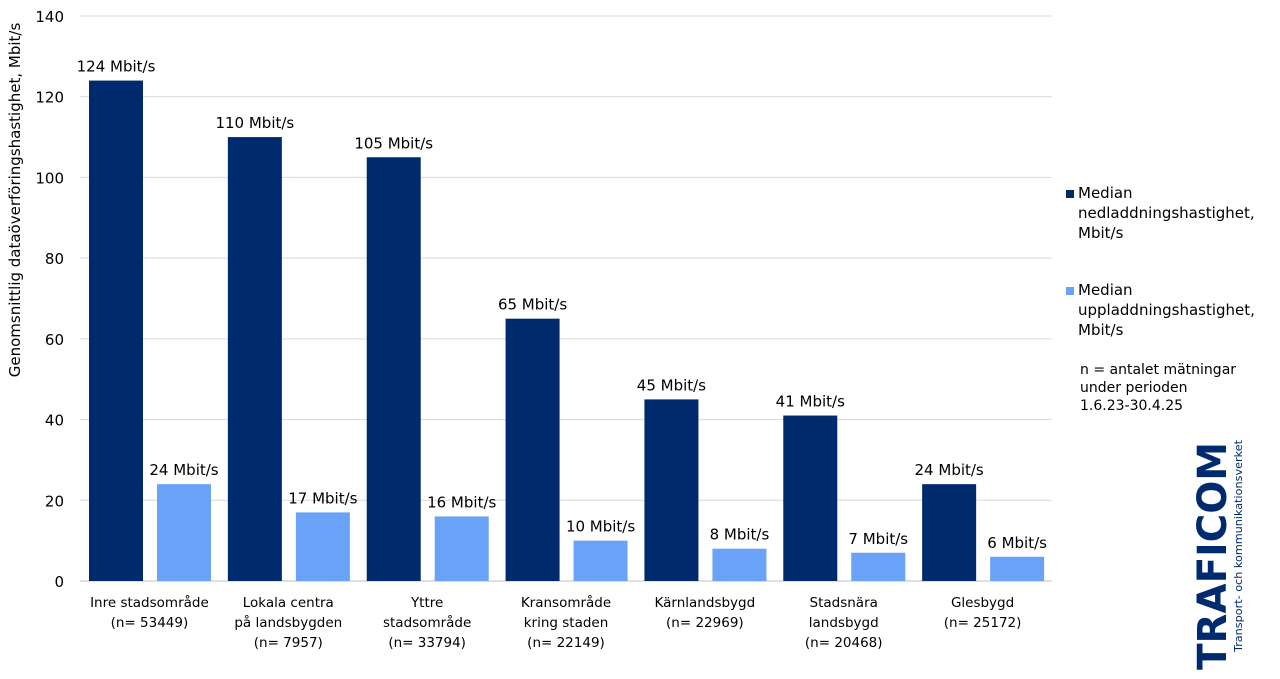 This screenshot has width=1280, height=679. I want to click on bar-label-upload: 24 Mbit/s, so click(183, 470).